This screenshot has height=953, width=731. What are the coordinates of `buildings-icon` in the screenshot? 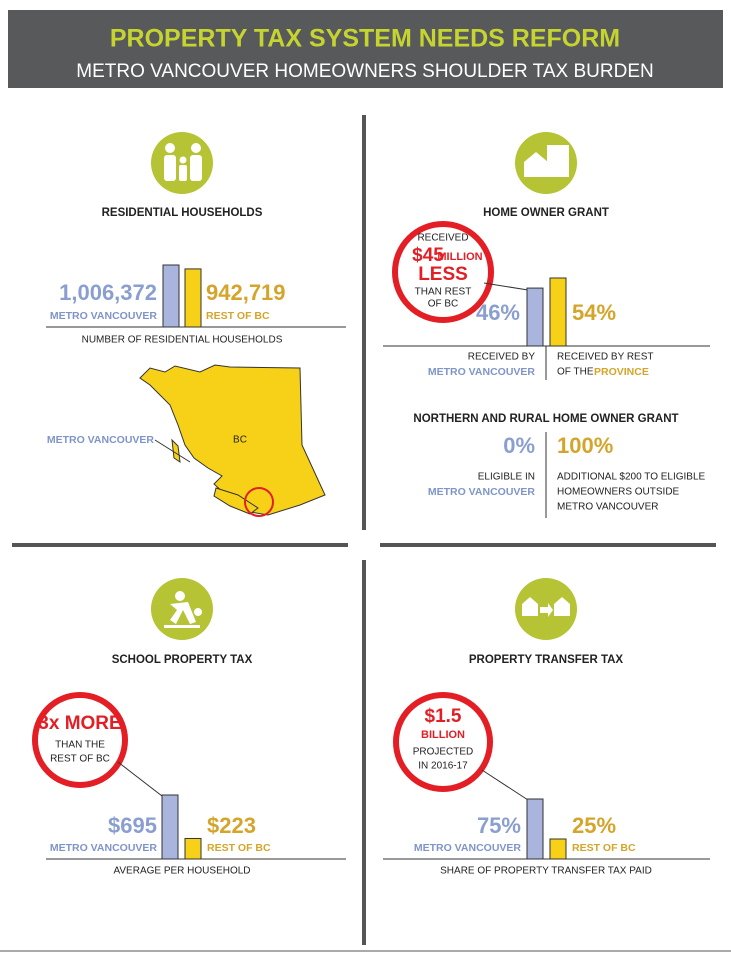 It's located at (546, 161).